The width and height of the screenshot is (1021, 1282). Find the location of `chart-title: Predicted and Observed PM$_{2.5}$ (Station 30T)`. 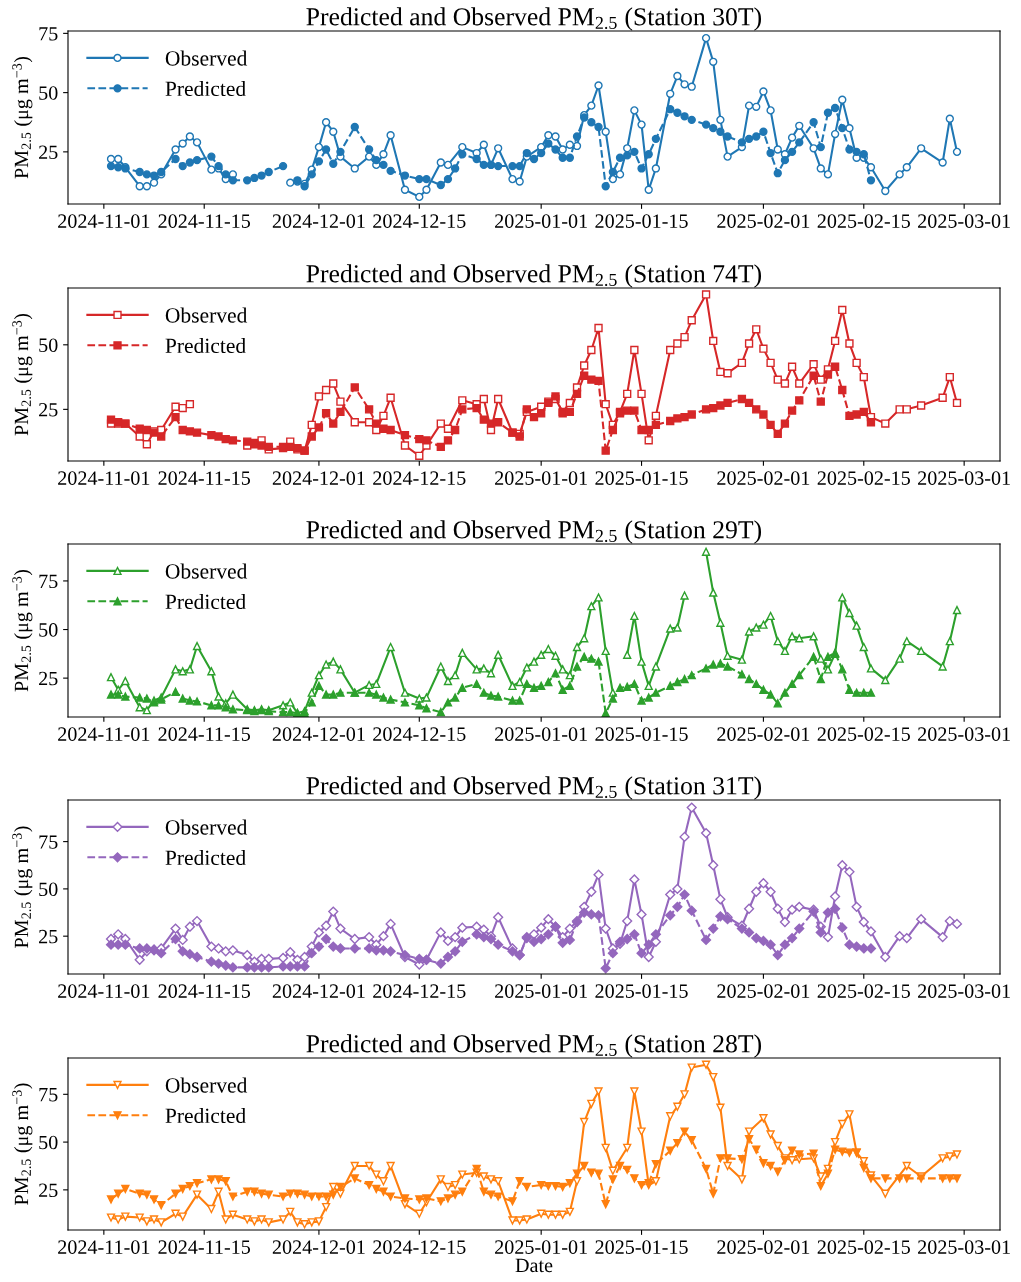

chart-title: Predicted and Observed PM$_{2.5}$ (Station 30T) is located at coordinates (534, 19).